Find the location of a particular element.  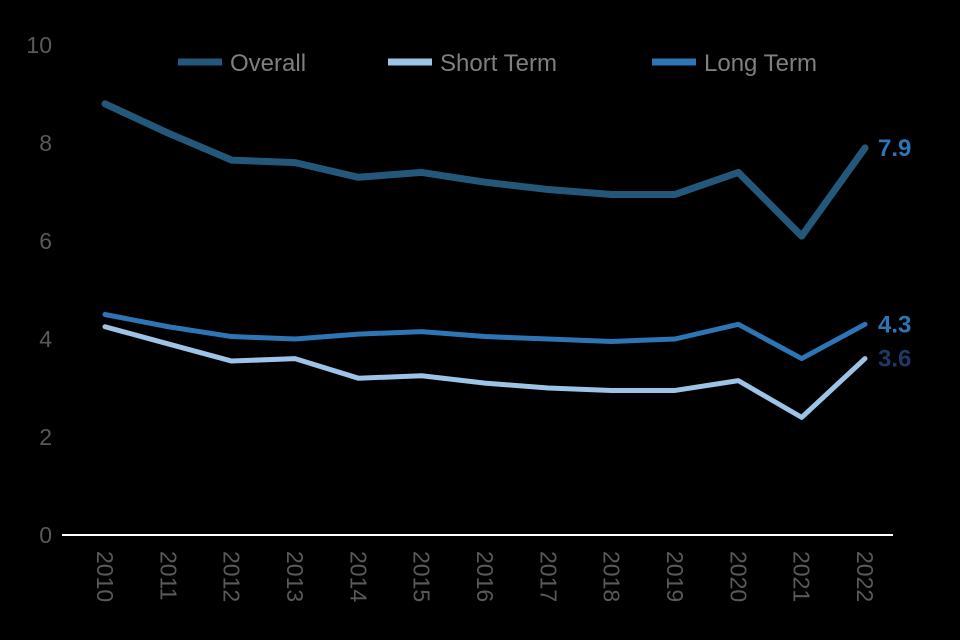

x-axis-tick-label: 2013 is located at coordinates (295, 576).